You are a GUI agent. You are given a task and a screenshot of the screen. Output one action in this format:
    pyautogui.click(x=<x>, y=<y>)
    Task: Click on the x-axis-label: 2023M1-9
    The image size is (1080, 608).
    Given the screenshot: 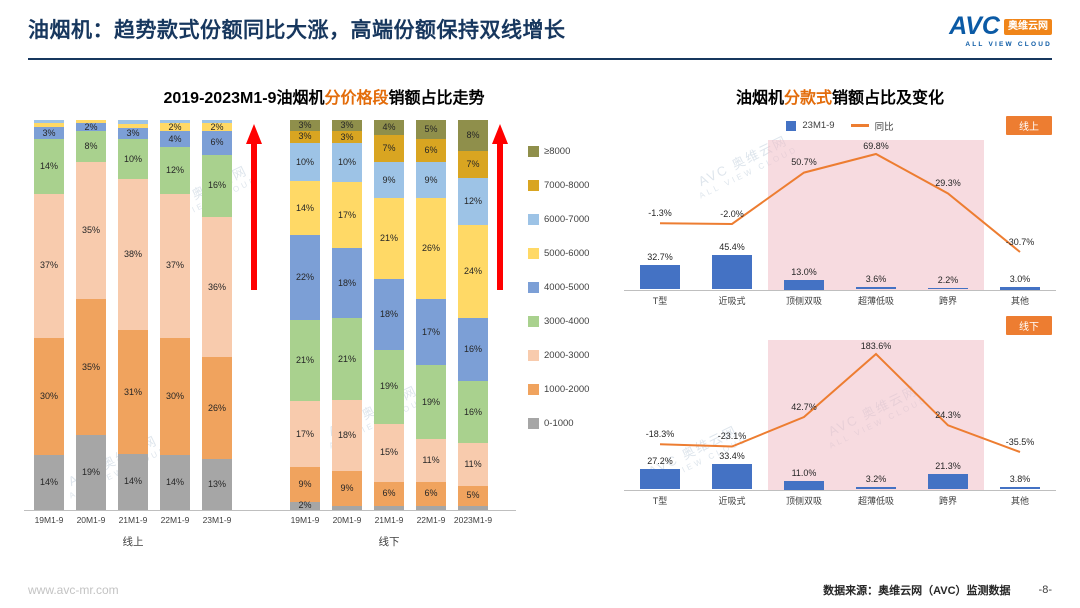 What is the action you would take?
    pyautogui.click(x=473, y=519)
    